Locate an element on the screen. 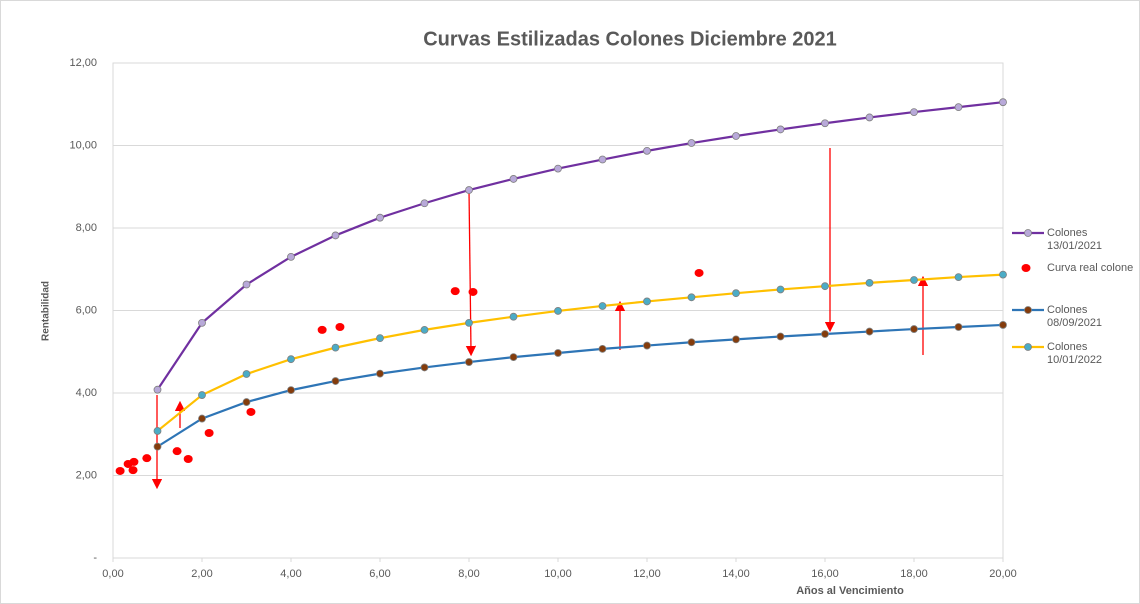 This screenshot has height=604, width=1140. legend-label: Colones 10/01/2022 is located at coordinates (1075, 353).